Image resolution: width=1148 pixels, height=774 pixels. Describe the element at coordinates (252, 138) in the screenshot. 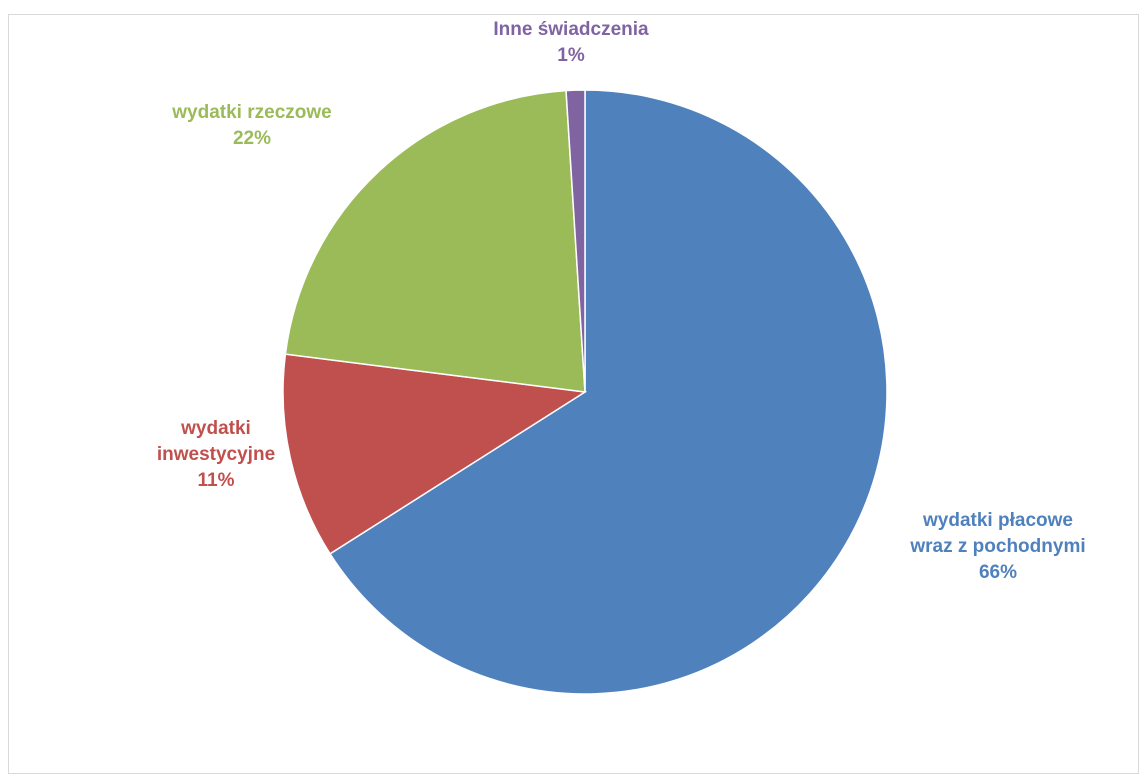

I see `slice-percent-label: 22%` at that location.